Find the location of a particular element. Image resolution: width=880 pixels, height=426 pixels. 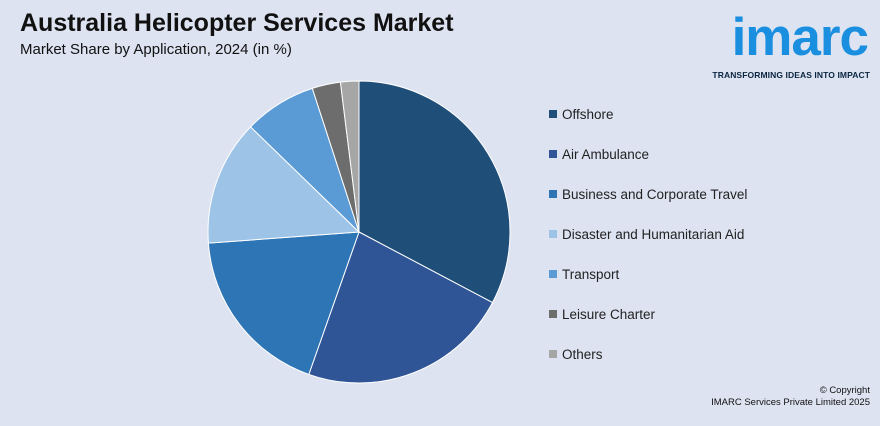

legend-label: Air Ambulance is located at coordinates (606, 154).